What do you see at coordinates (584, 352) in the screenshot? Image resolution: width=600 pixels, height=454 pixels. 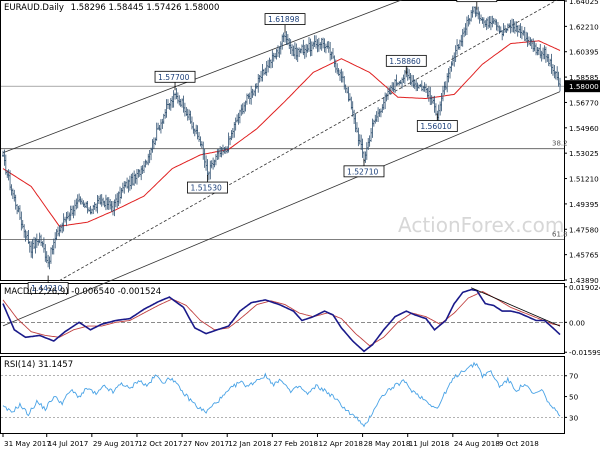 I see `macd-tick--0.01599: -0.01599` at bounding box center [584, 352].